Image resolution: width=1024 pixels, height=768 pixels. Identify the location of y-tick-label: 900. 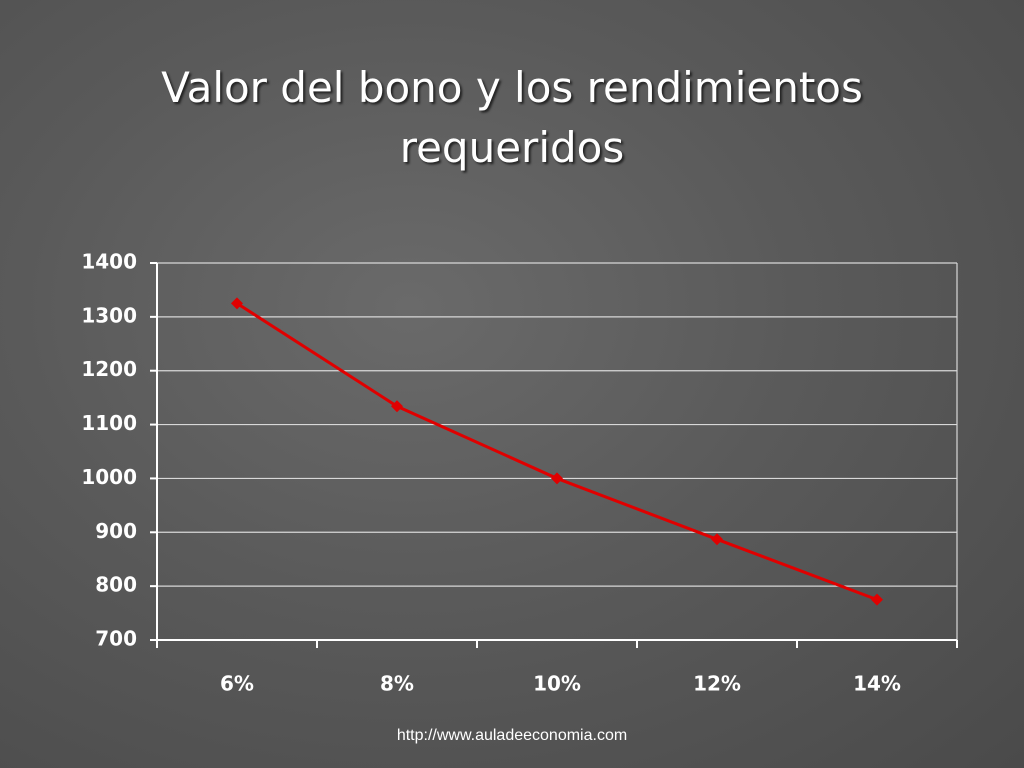
(116, 531).